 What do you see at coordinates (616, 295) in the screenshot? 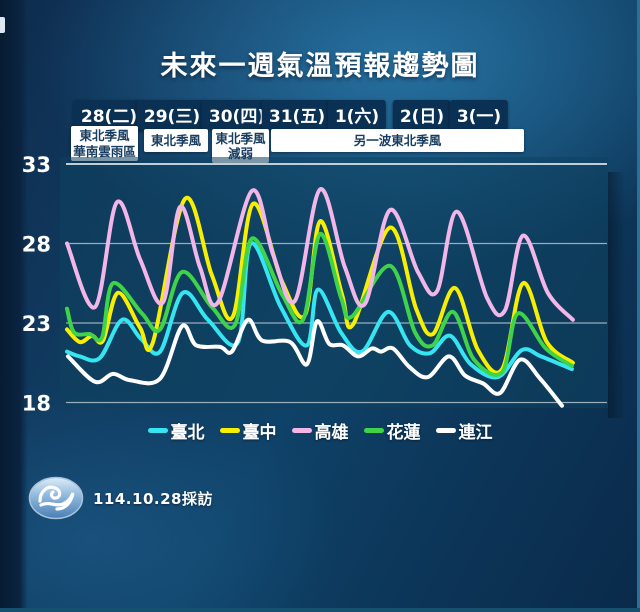
I see `plot-area-shadow` at bounding box center [616, 295].